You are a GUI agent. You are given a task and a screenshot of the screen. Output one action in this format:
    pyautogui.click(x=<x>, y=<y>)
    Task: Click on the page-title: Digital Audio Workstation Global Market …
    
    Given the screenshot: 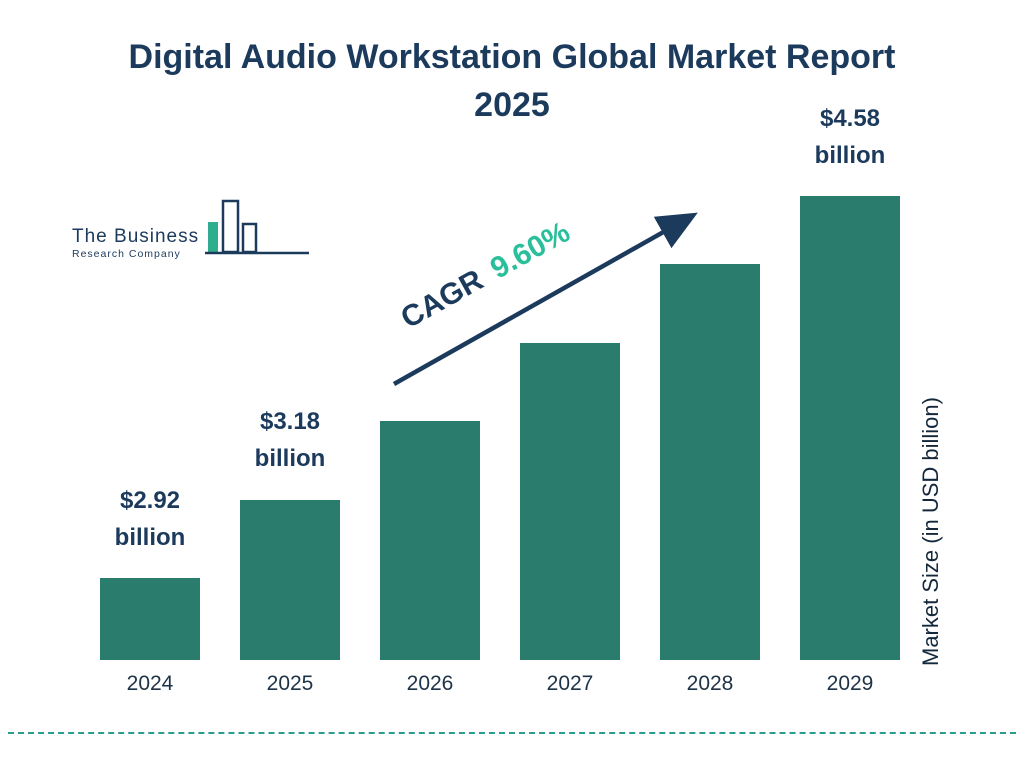 What is the action you would take?
    pyautogui.click(x=512, y=81)
    